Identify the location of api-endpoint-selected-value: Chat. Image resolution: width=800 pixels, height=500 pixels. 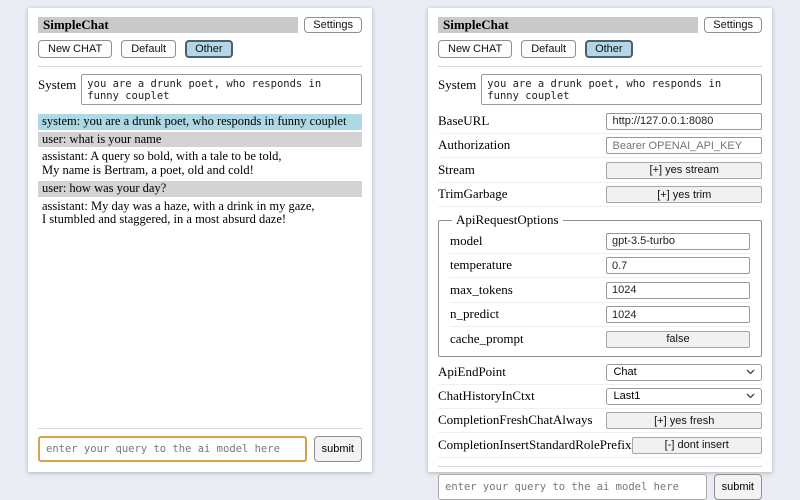
(625, 372).